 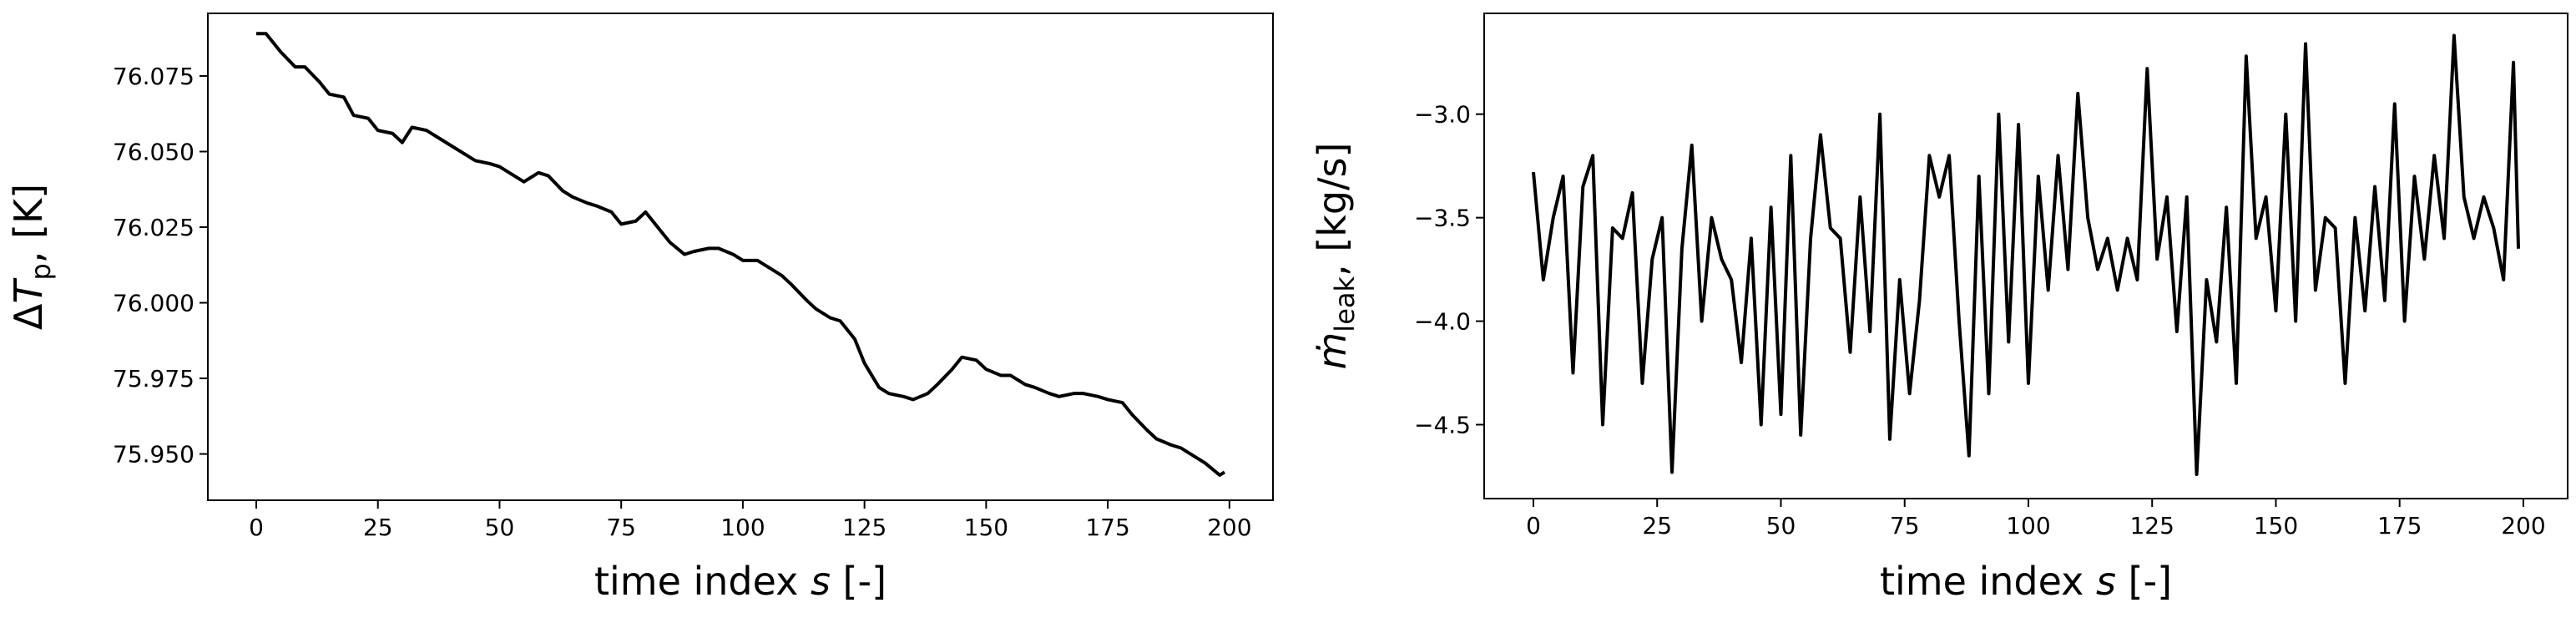 I want to click on y-tick-label: 75.950, so click(x=153, y=455).